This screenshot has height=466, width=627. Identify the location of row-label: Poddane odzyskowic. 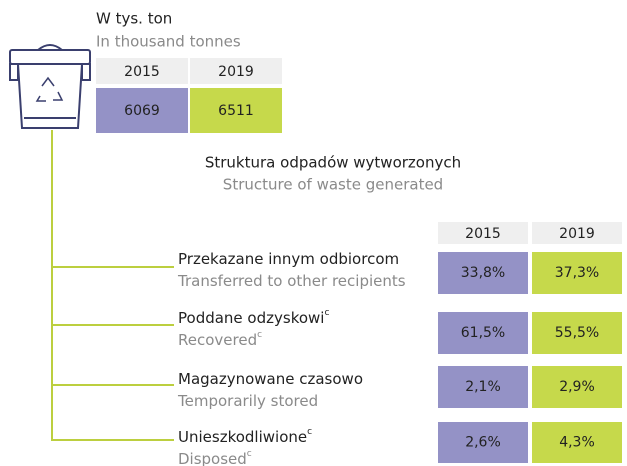
(253, 317).